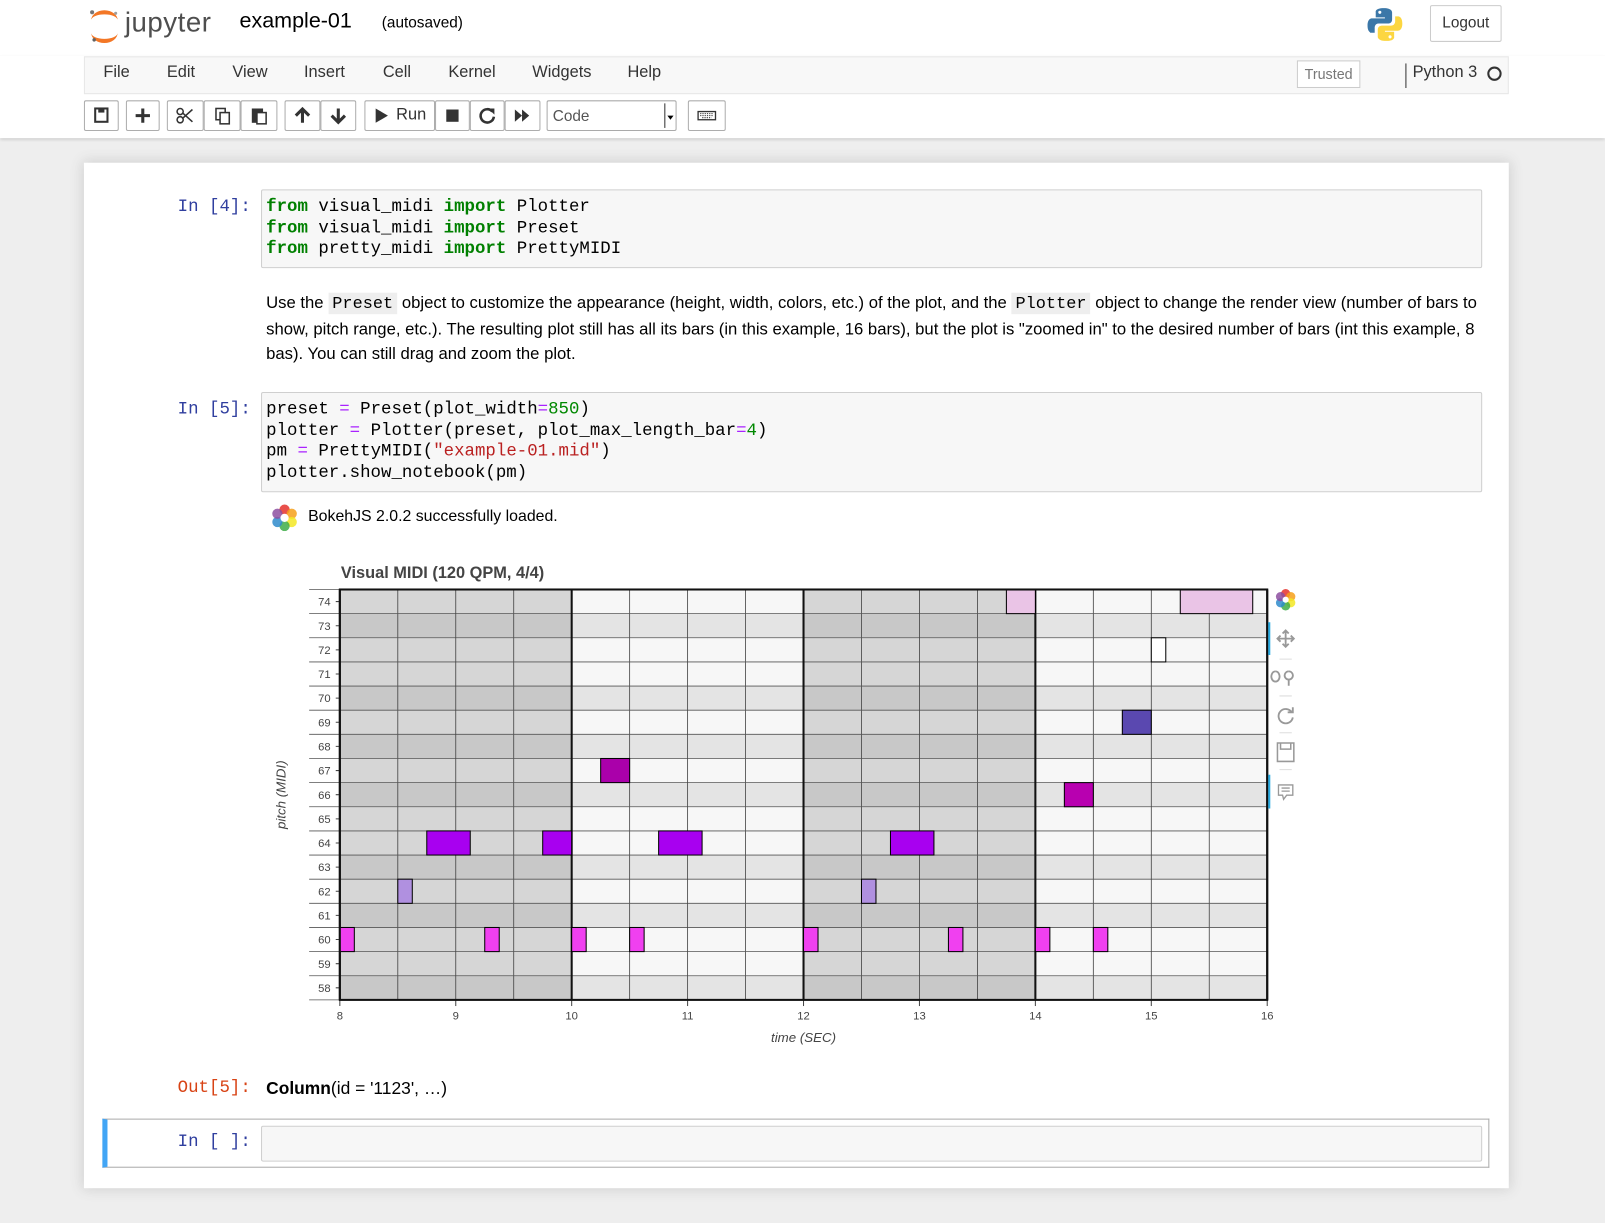  I want to click on code-line: from visual_midi import Plotter, so click(443, 208).